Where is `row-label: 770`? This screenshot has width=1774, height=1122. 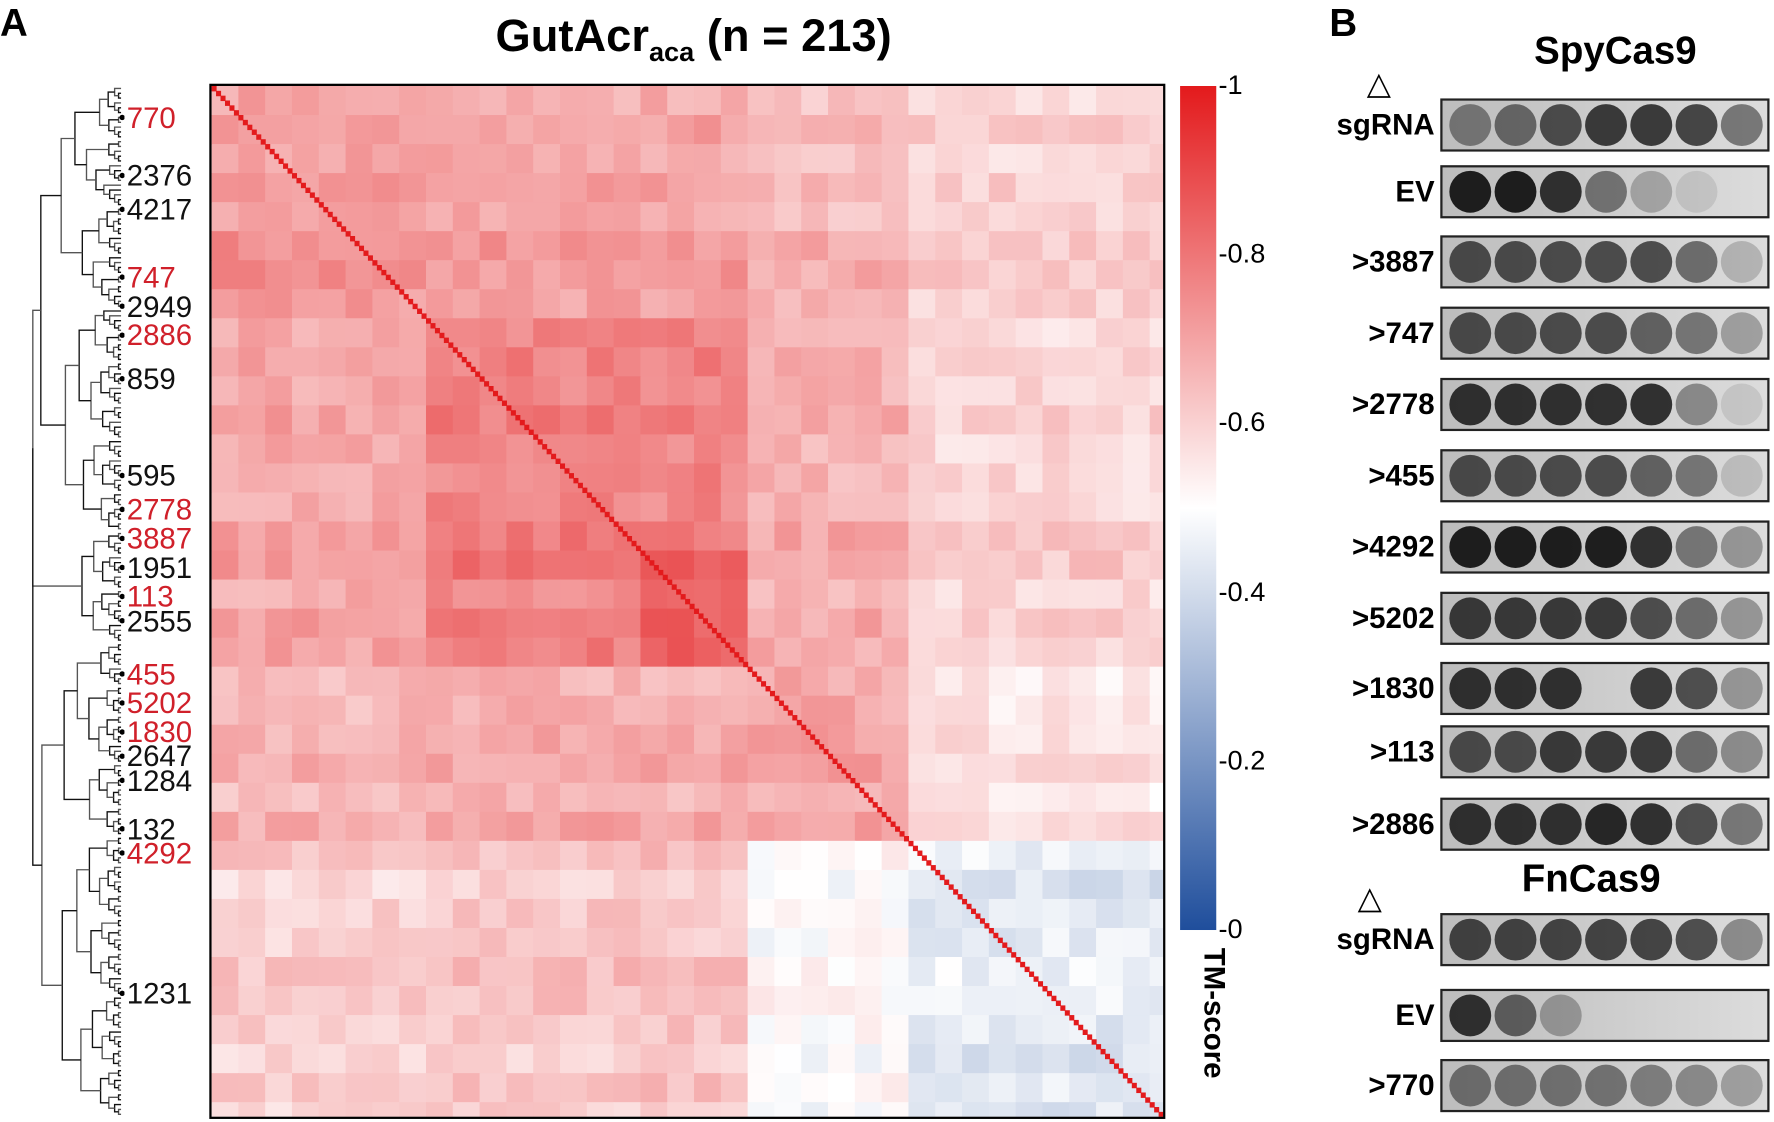
row-label: 770 is located at coordinates (151, 117).